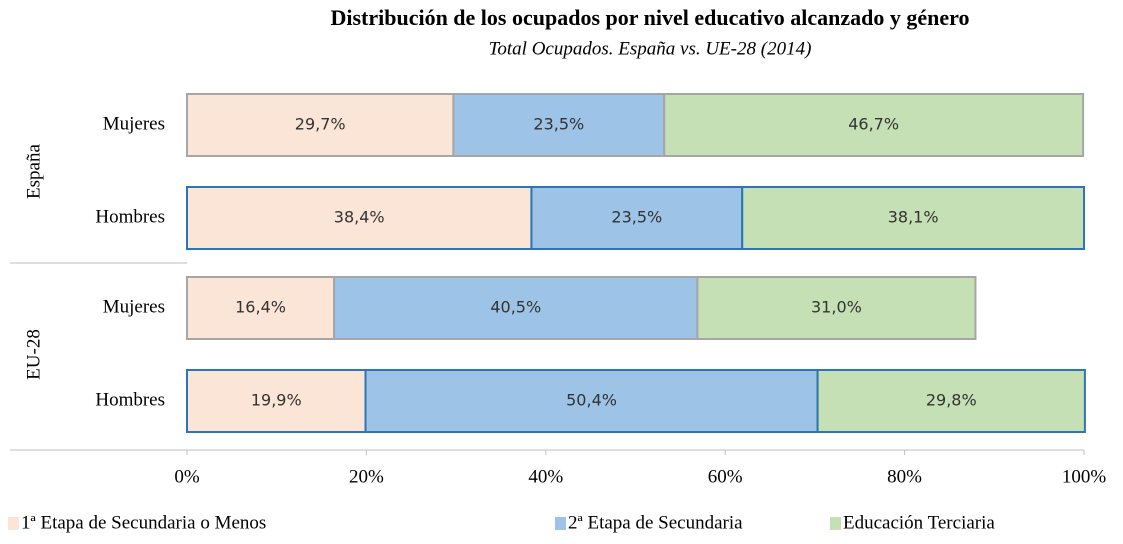 The image size is (1123, 544). I want to click on data-label: 38,1%, so click(913, 217).